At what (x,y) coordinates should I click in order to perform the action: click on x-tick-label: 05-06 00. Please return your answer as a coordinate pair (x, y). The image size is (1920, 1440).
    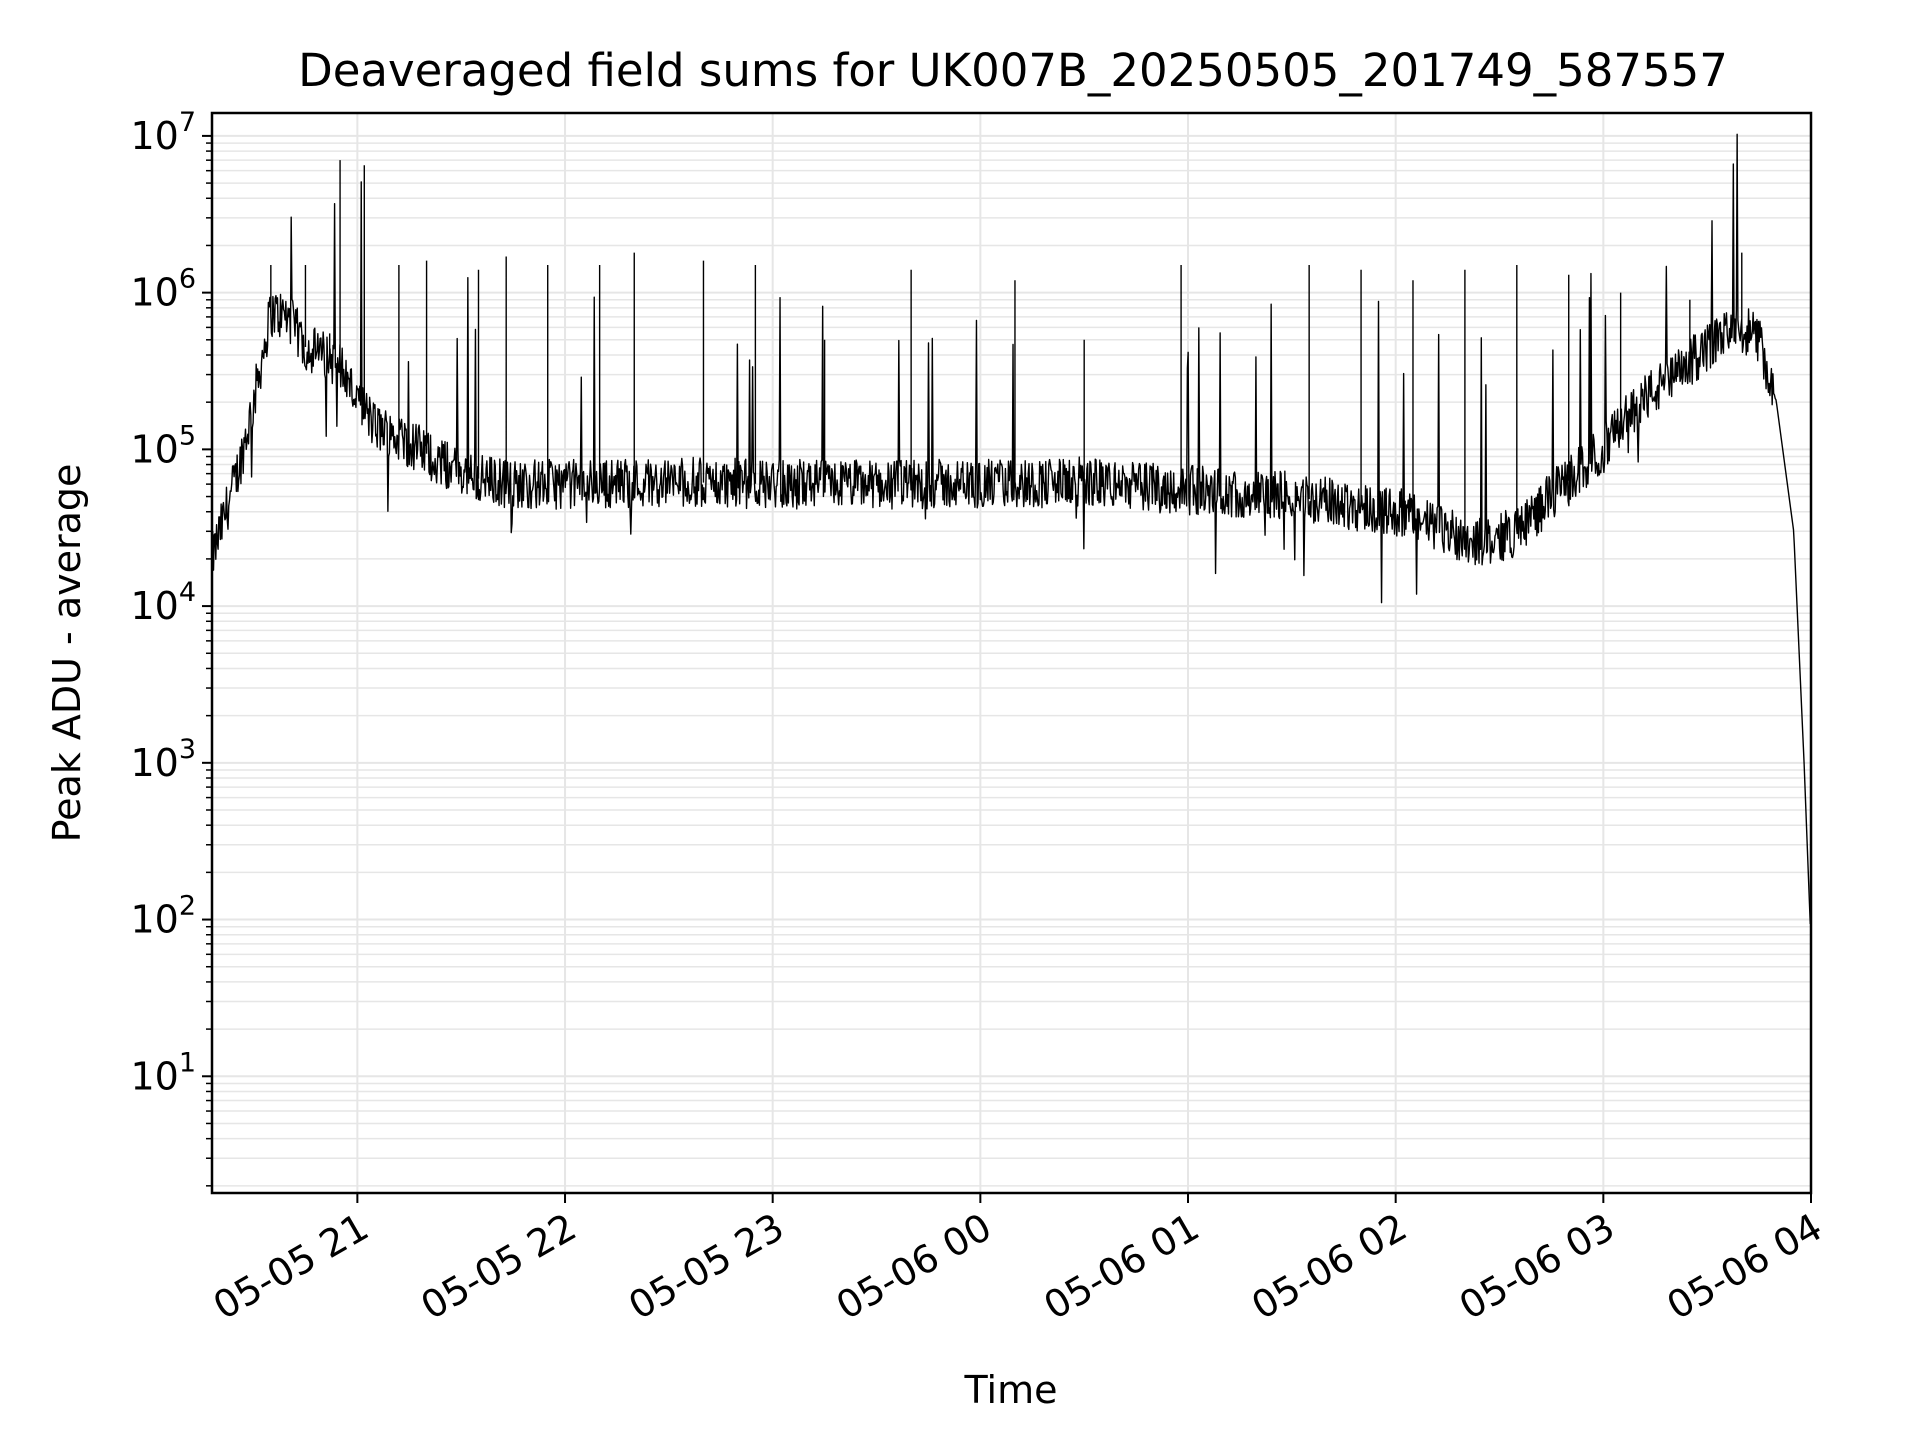
    Looking at the image, I should click on (914, 1267).